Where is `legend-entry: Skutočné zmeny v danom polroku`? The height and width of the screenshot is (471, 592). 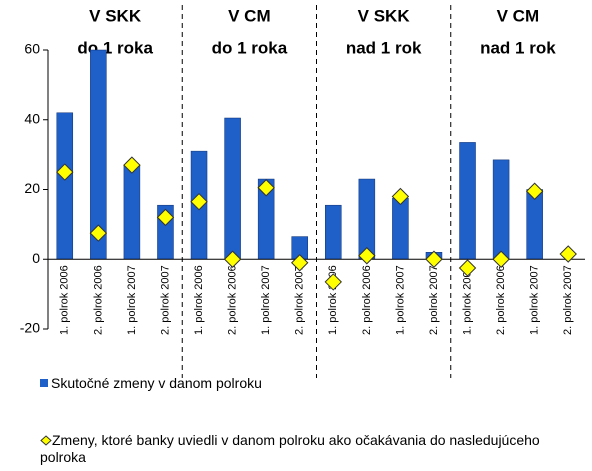
legend-entry: Skutočné zmeny v danom polroku is located at coordinates (310, 383).